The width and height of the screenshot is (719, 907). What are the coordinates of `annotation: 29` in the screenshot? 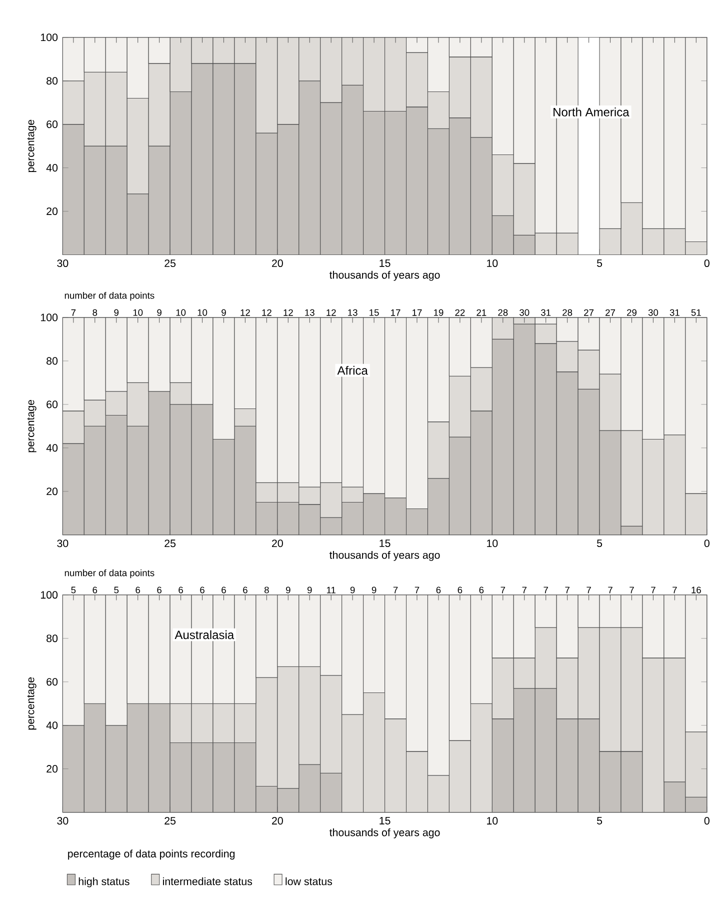 It's located at (632, 312).